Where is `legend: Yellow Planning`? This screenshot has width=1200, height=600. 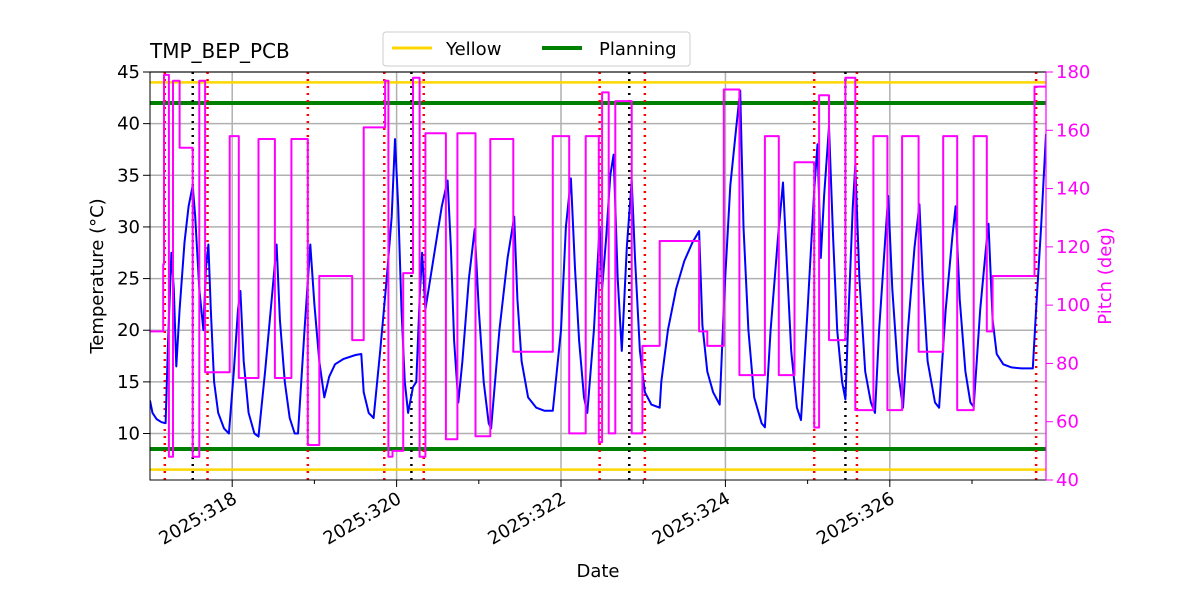 legend: Yellow Planning is located at coordinates (536, 49).